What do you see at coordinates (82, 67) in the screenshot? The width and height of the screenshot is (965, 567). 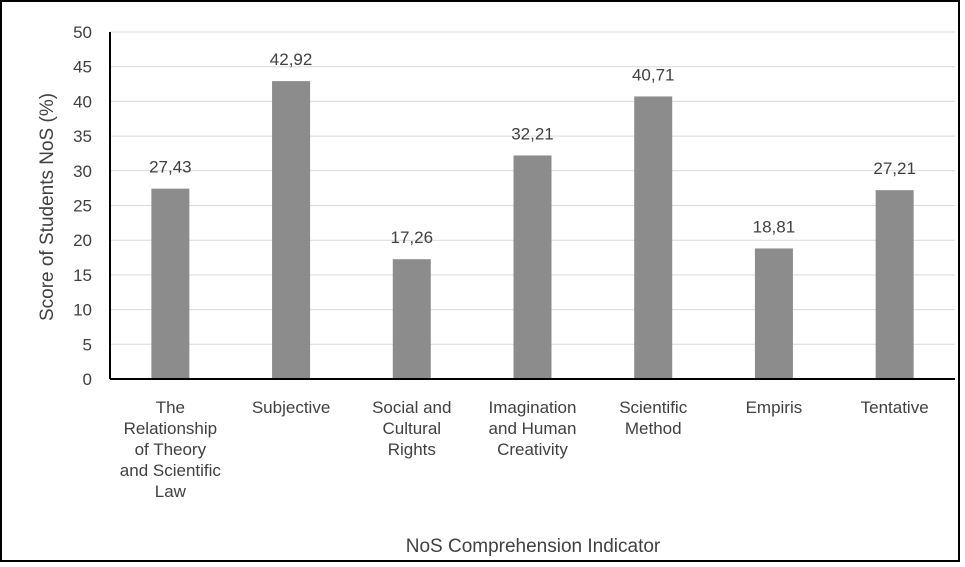 I see `y-tick-label: 45` at bounding box center [82, 67].